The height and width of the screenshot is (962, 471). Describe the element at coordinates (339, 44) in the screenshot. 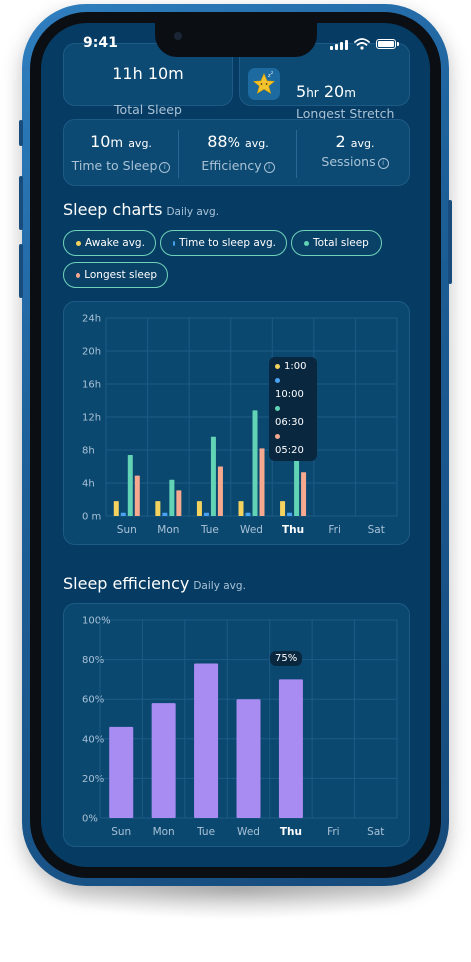

I see `signal-icon` at that location.